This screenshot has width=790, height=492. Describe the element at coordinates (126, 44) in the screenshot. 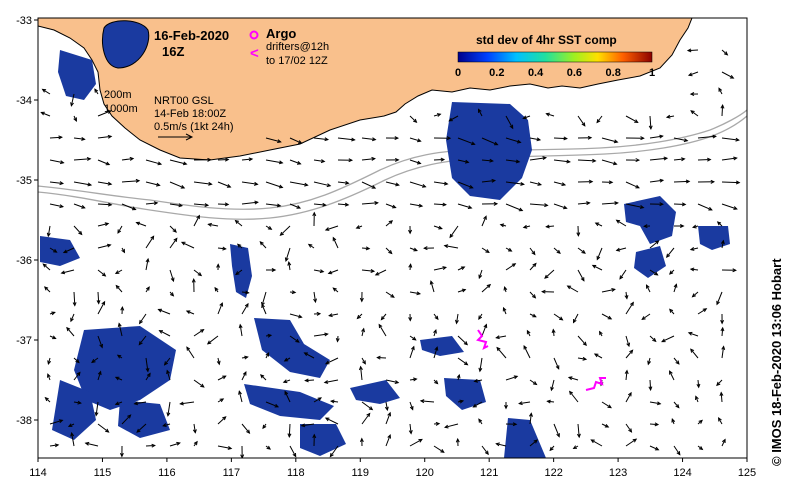

I see `coastal-inlet` at that location.